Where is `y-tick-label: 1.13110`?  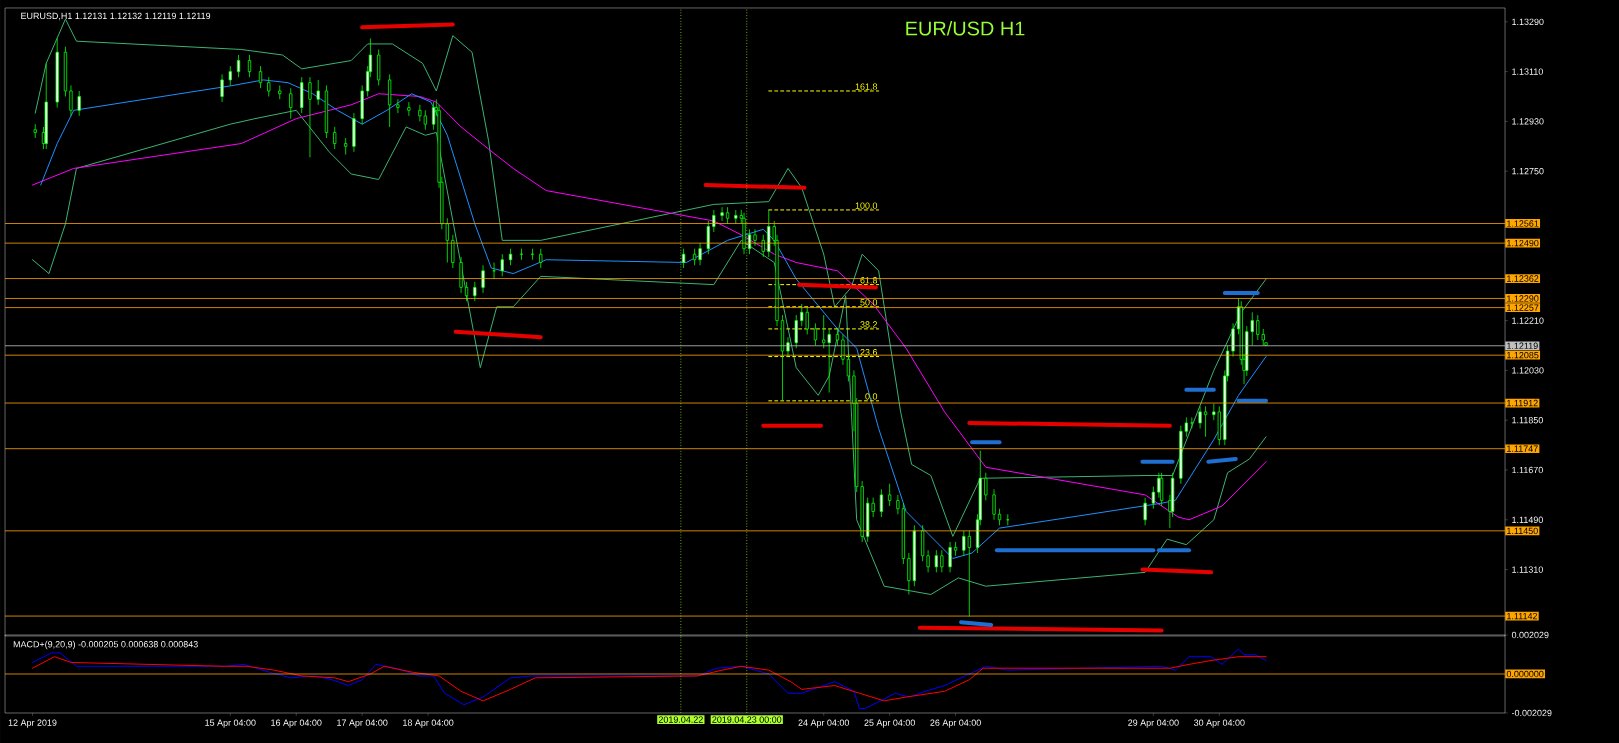 y-tick-label: 1.13110 is located at coordinates (1527, 71).